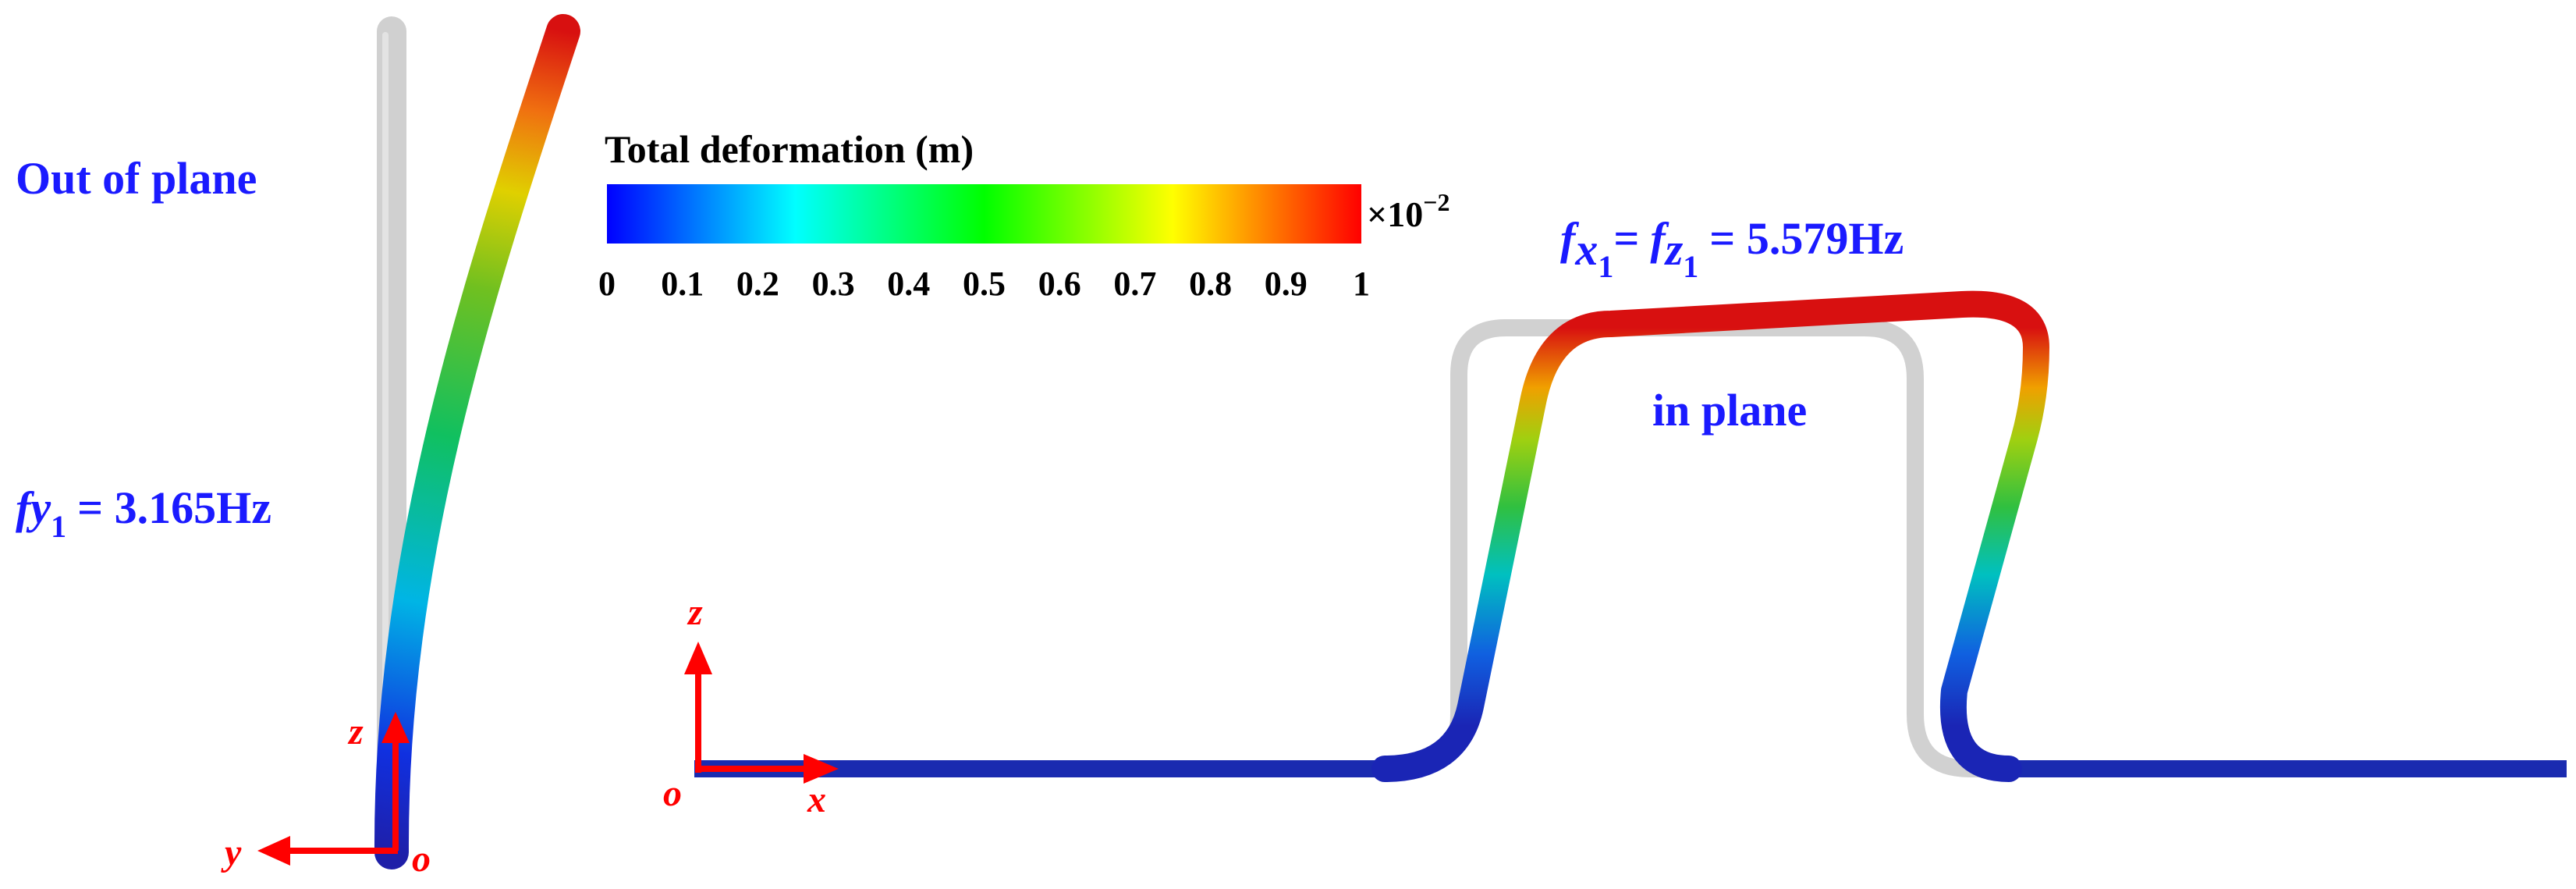 Image resolution: width=2576 pixels, height=889 pixels. Describe the element at coordinates (1210, 284) in the screenshot. I see `colorbar-tick-label: 0.8` at that location.